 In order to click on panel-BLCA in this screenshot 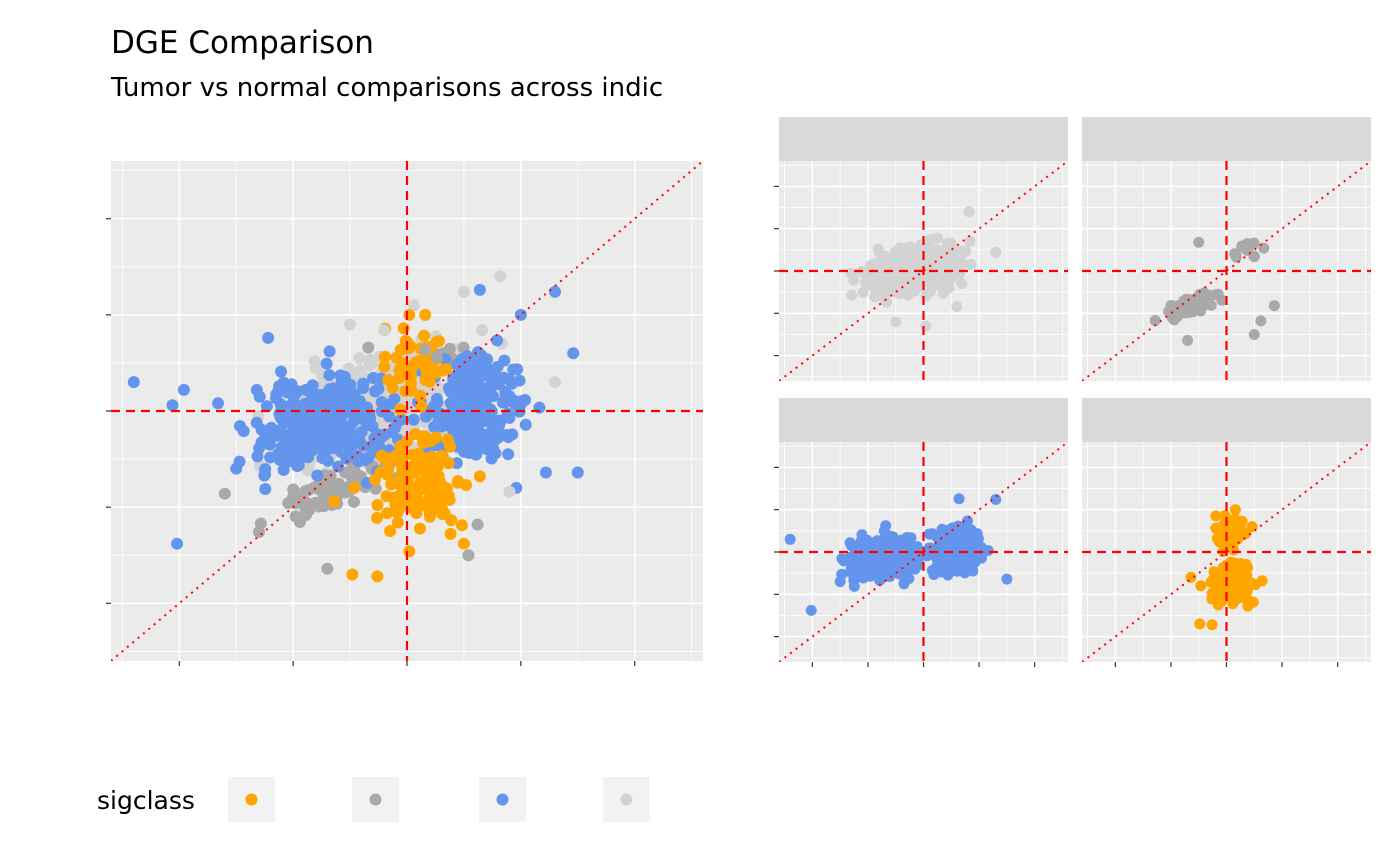, I will do `click(1226, 532)`.